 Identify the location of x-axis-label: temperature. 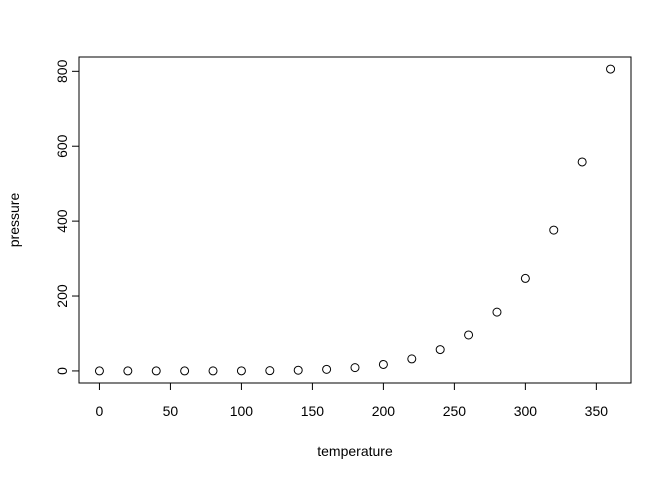
(355, 451).